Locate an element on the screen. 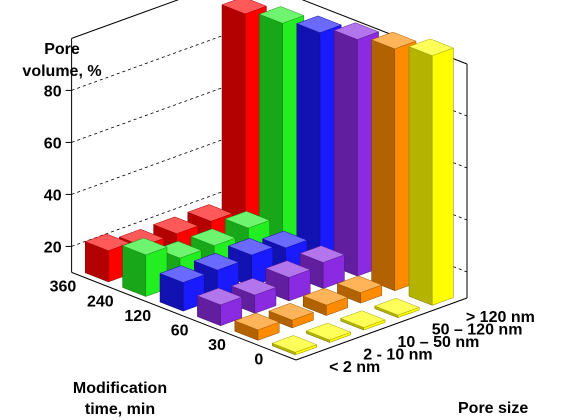  pore-axis-line is located at coordinates (381, 329).